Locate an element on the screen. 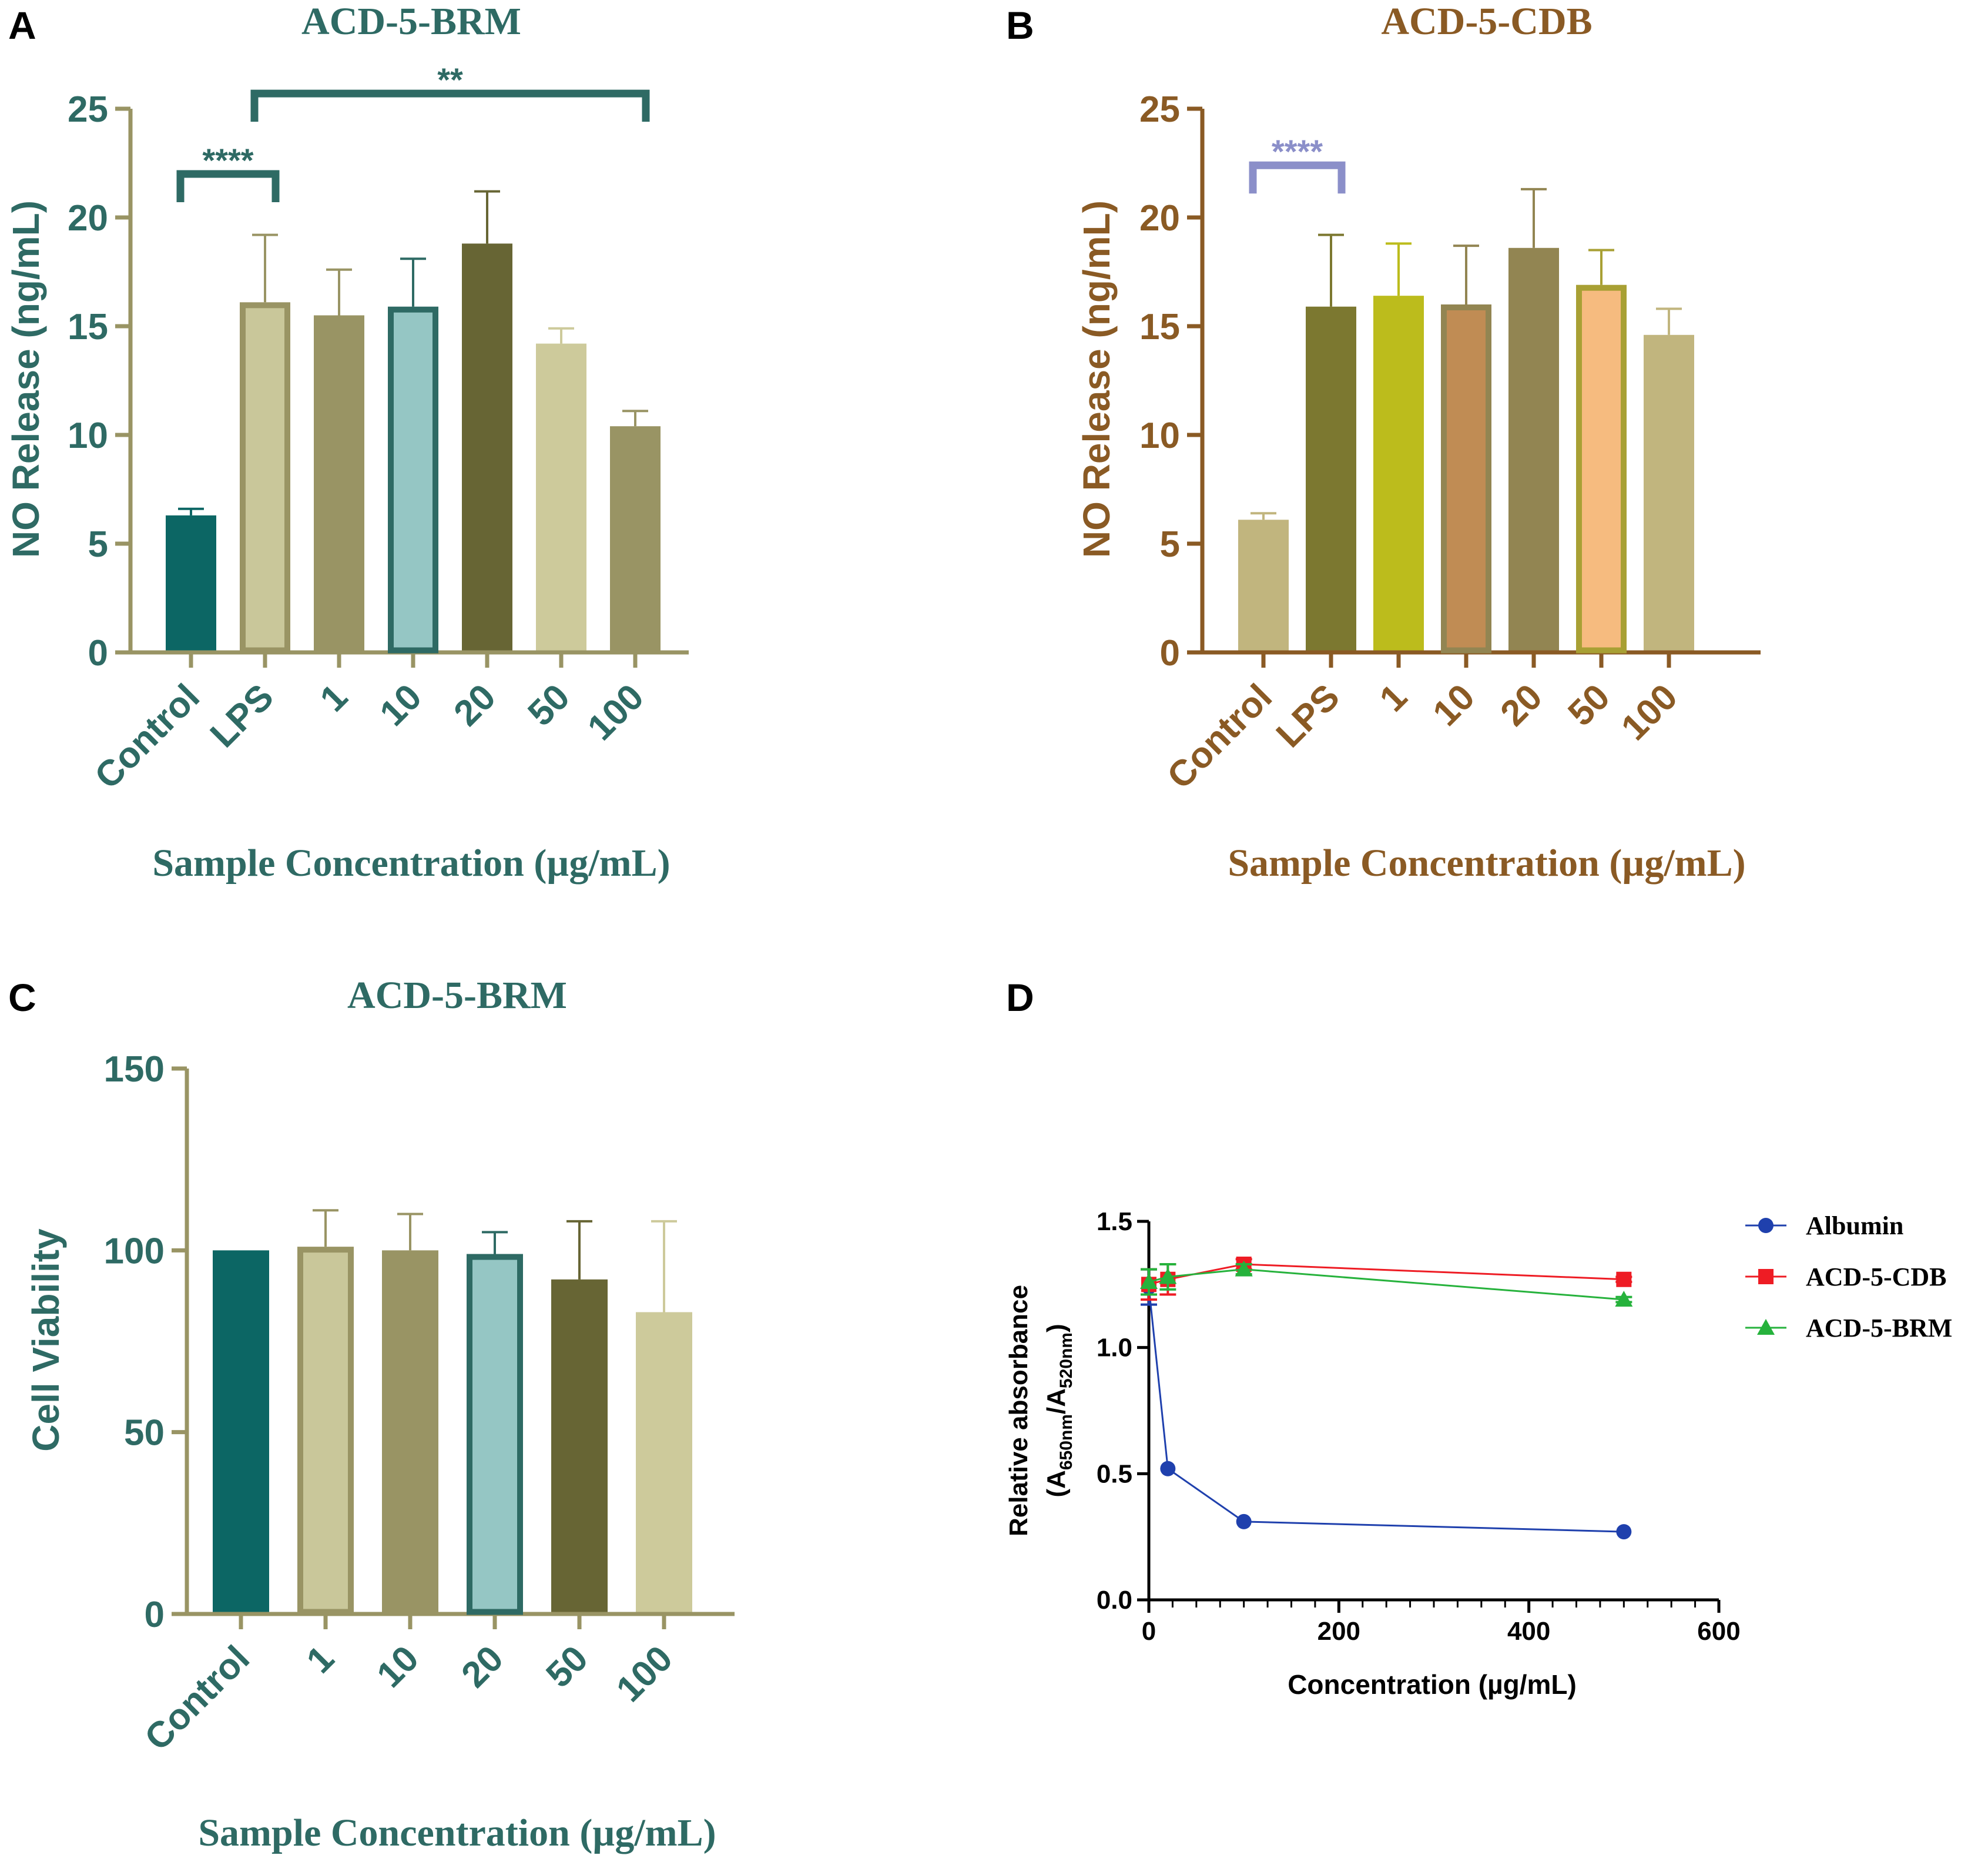  legend-d: Albumin ACD-5-CDB ACD-5-BRM is located at coordinates (1848, 1276).